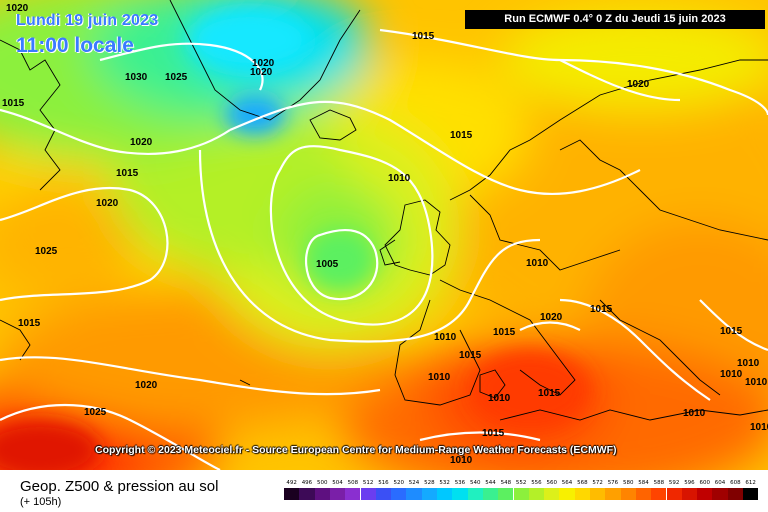 The width and height of the screenshot is (768, 512). I want to click on scale-label: 548, so click(506, 483).